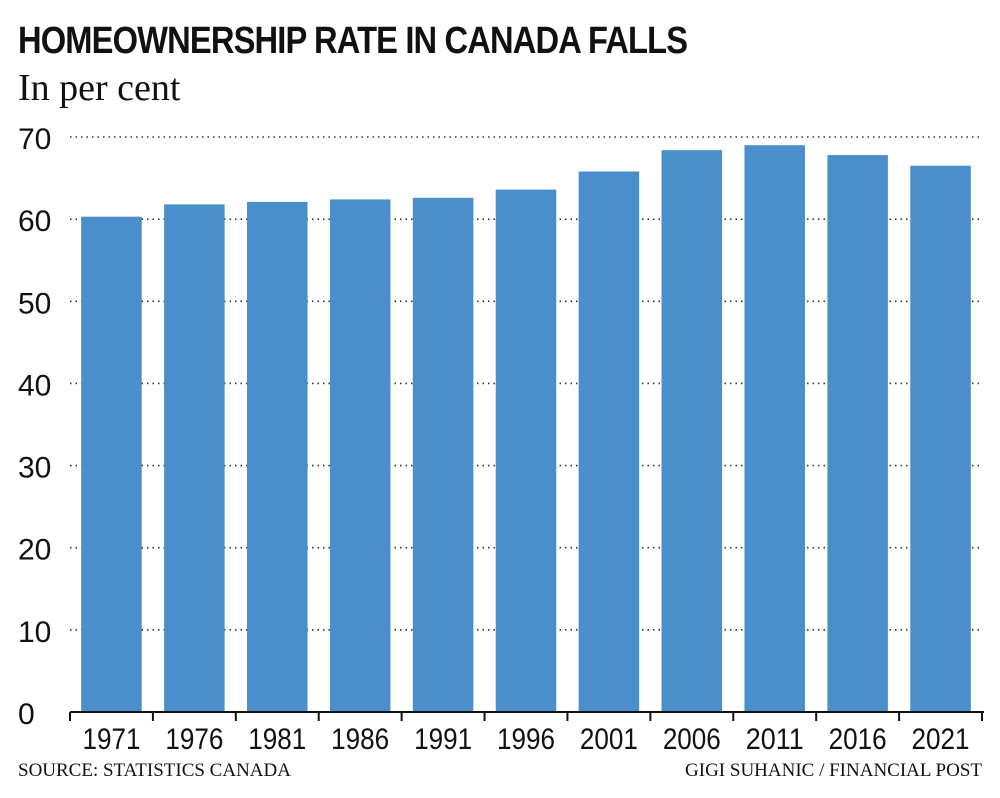  What do you see at coordinates (34, 303) in the screenshot?
I see `y-tick-label: 50` at bounding box center [34, 303].